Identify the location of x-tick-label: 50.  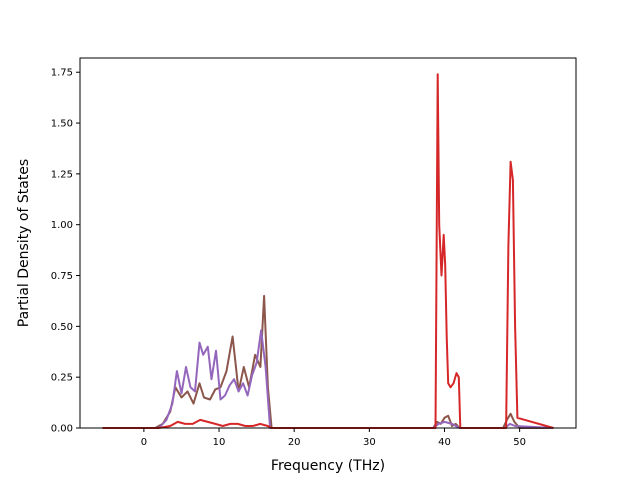
(519, 442).